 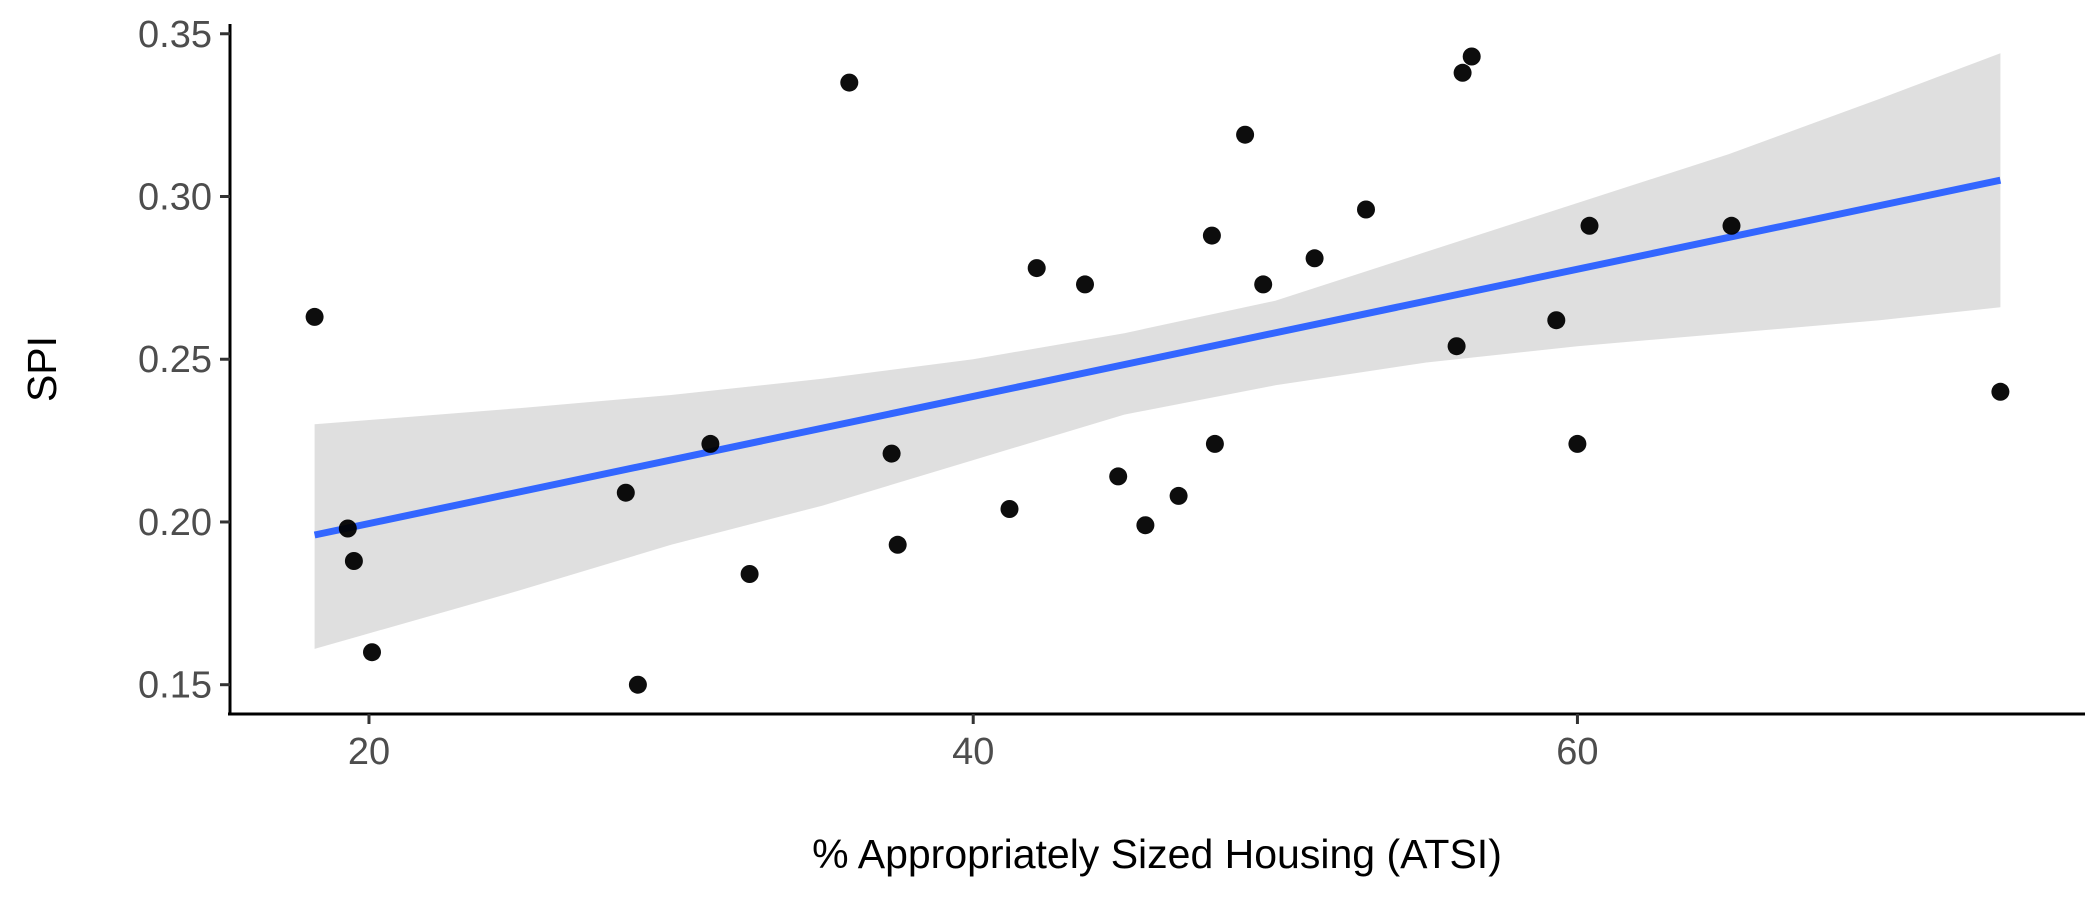 I want to click on y-tick-label: 0.30, so click(x=175, y=198).